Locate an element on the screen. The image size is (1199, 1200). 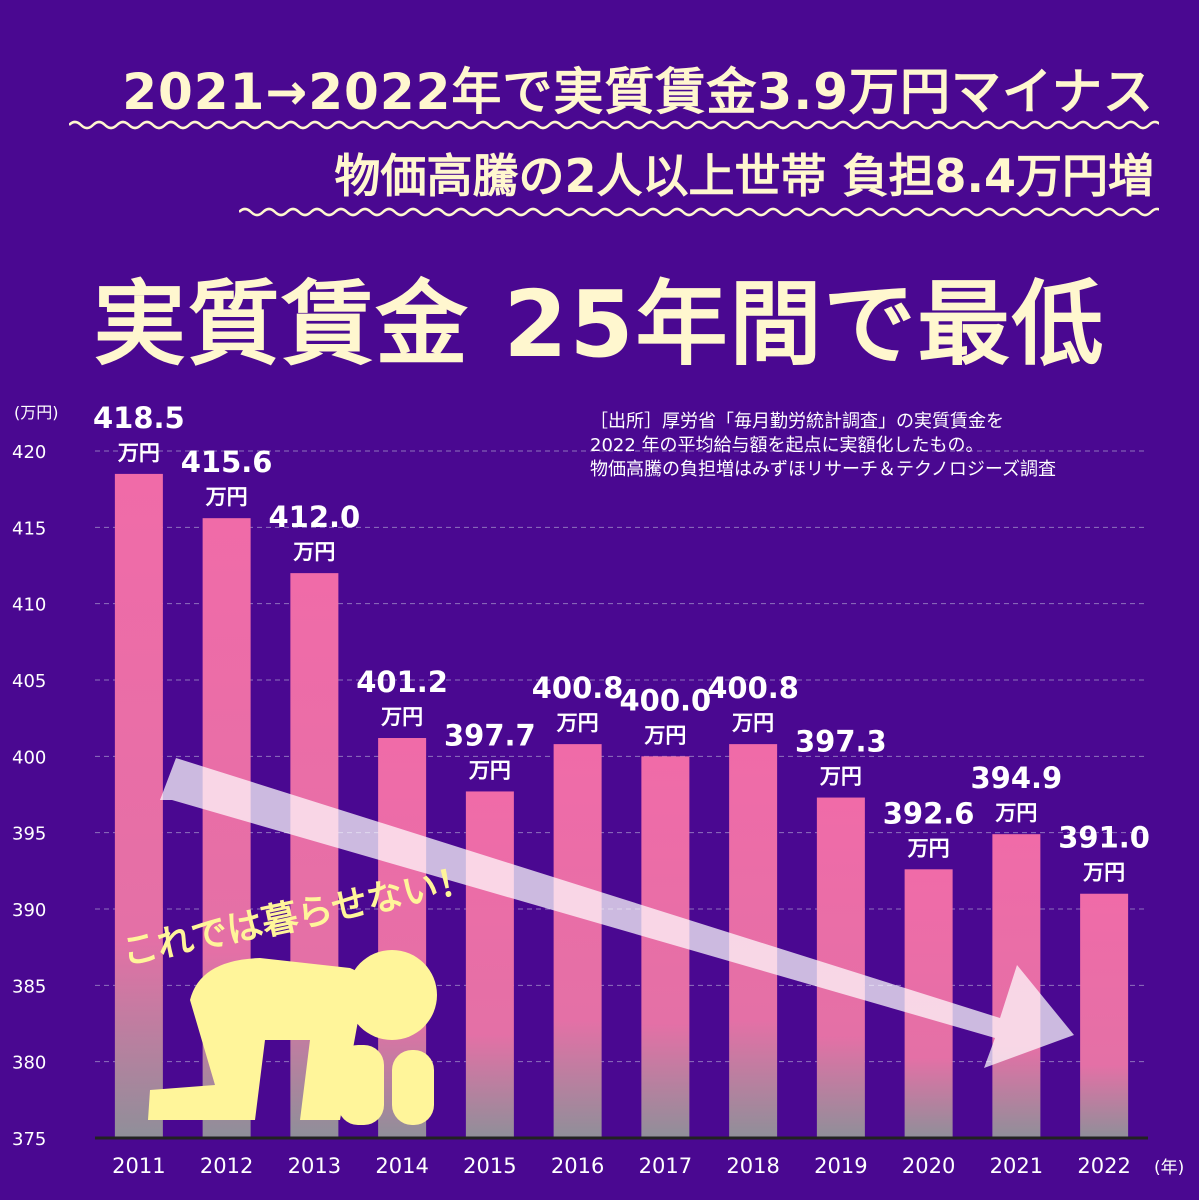
y-tick-label: 380 is located at coordinates (29, 1063).